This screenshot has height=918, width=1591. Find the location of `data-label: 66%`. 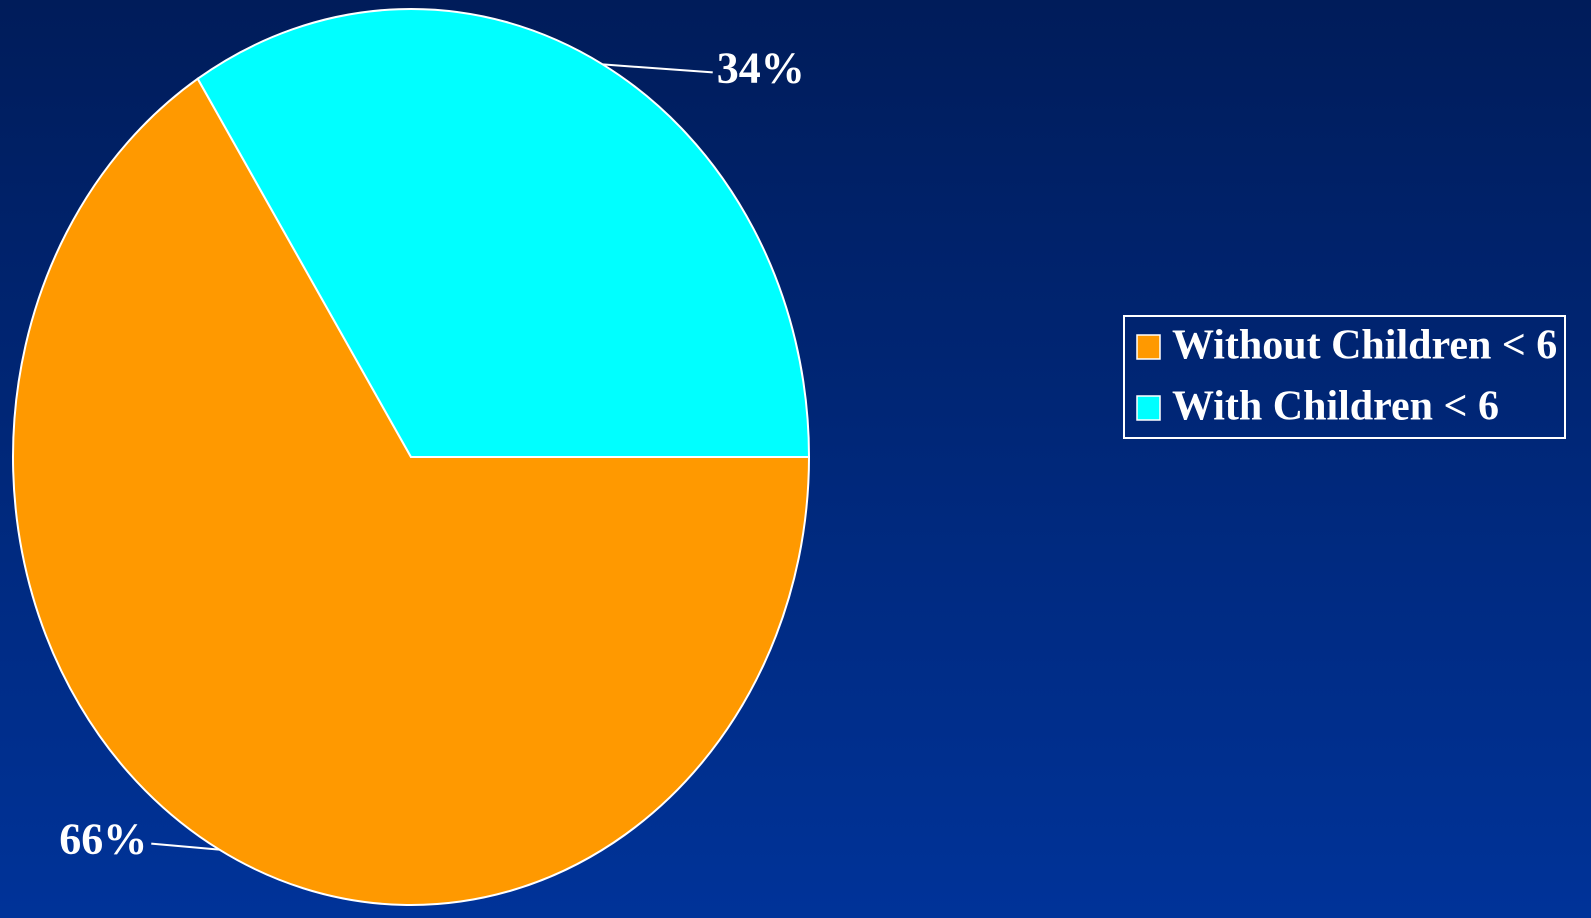

data-label: 66% is located at coordinates (103, 839).